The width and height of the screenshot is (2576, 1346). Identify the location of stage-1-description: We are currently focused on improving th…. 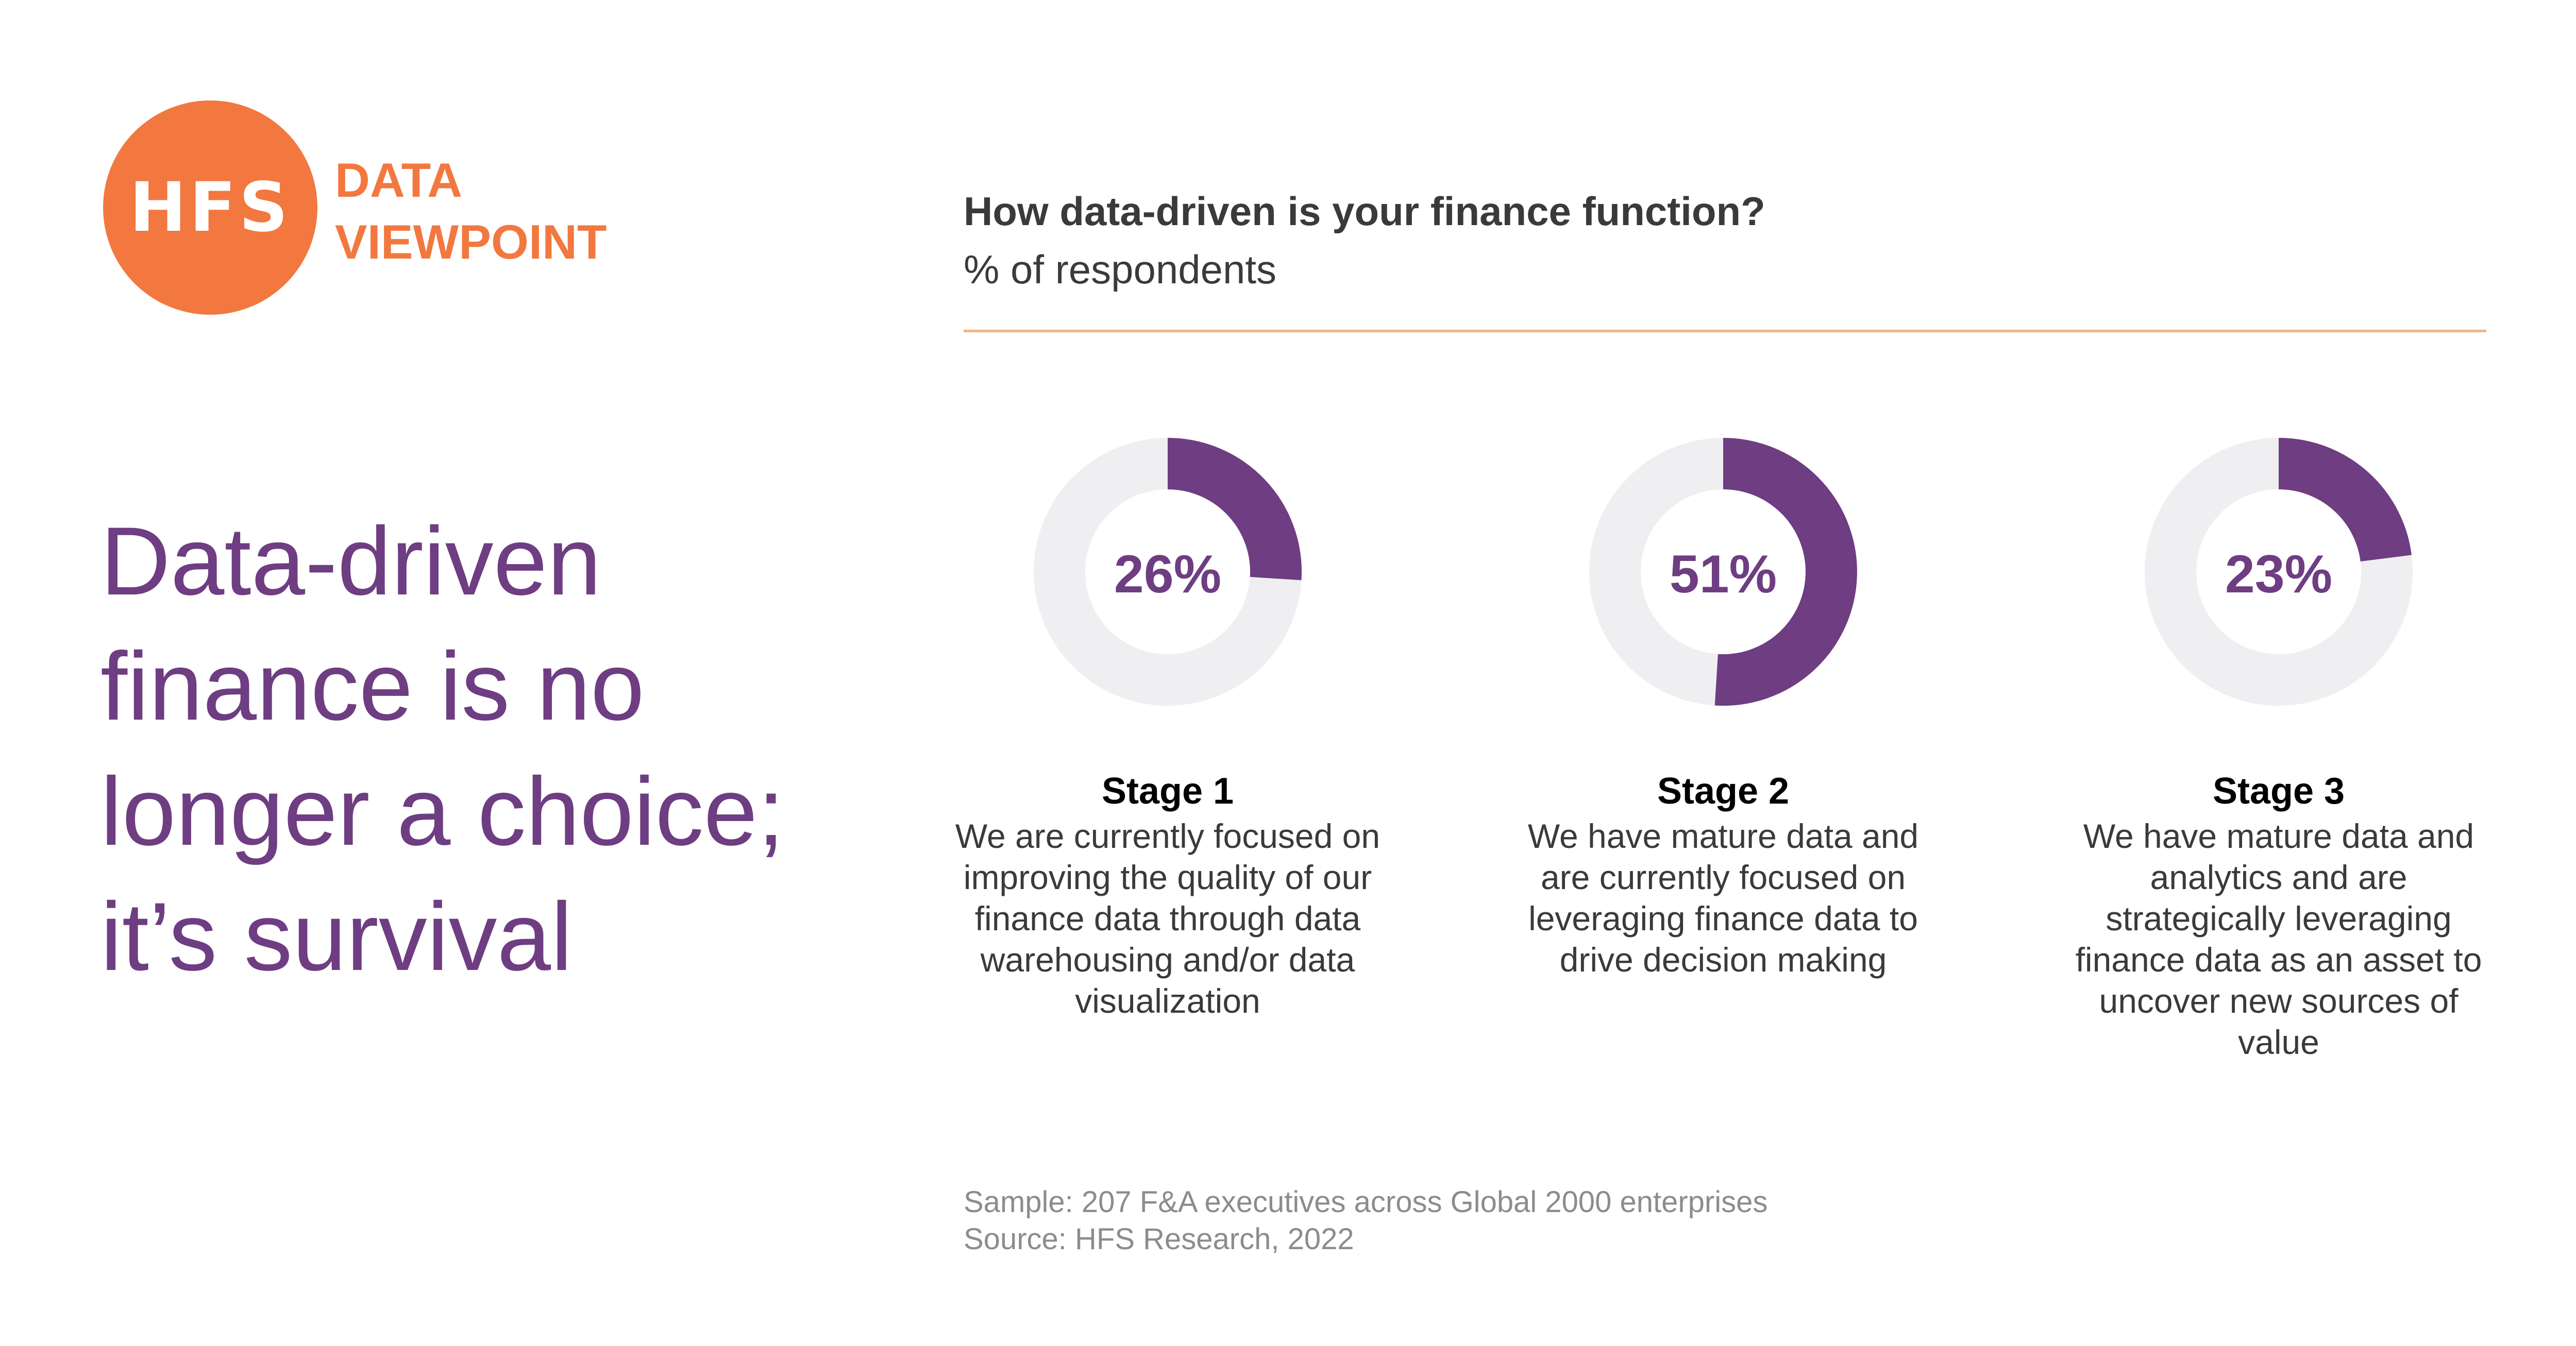
(1167, 918).